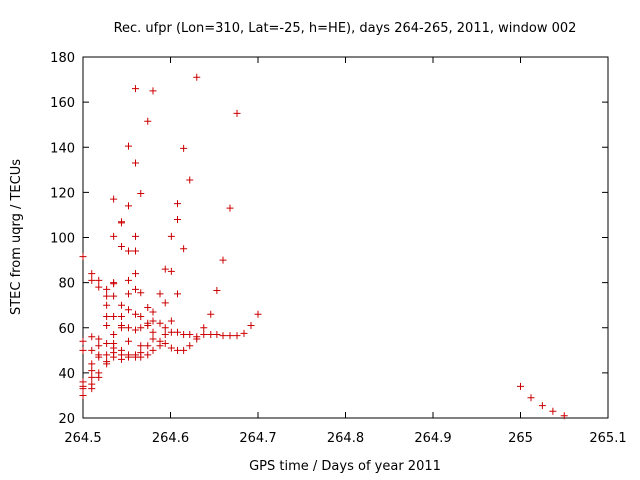 The image size is (640, 480). What do you see at coordinates (257, 438) in the screenshot?
I see `x-tick-label: 264.7` at bounding box center [257, 438].